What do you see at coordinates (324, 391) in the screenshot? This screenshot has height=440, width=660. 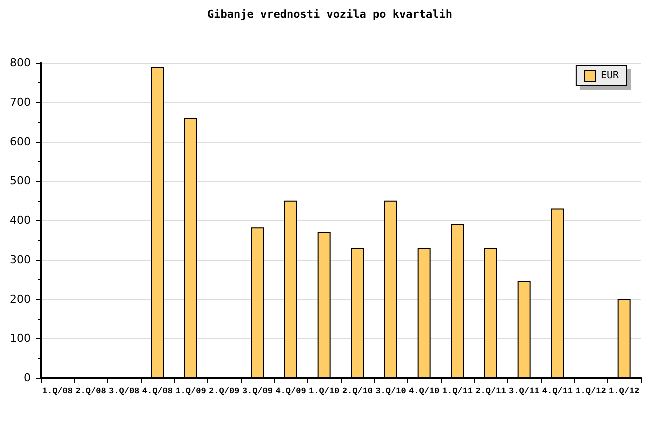 I see `x-tick-label: 1.Q/10` at bounding box center [324, 391].